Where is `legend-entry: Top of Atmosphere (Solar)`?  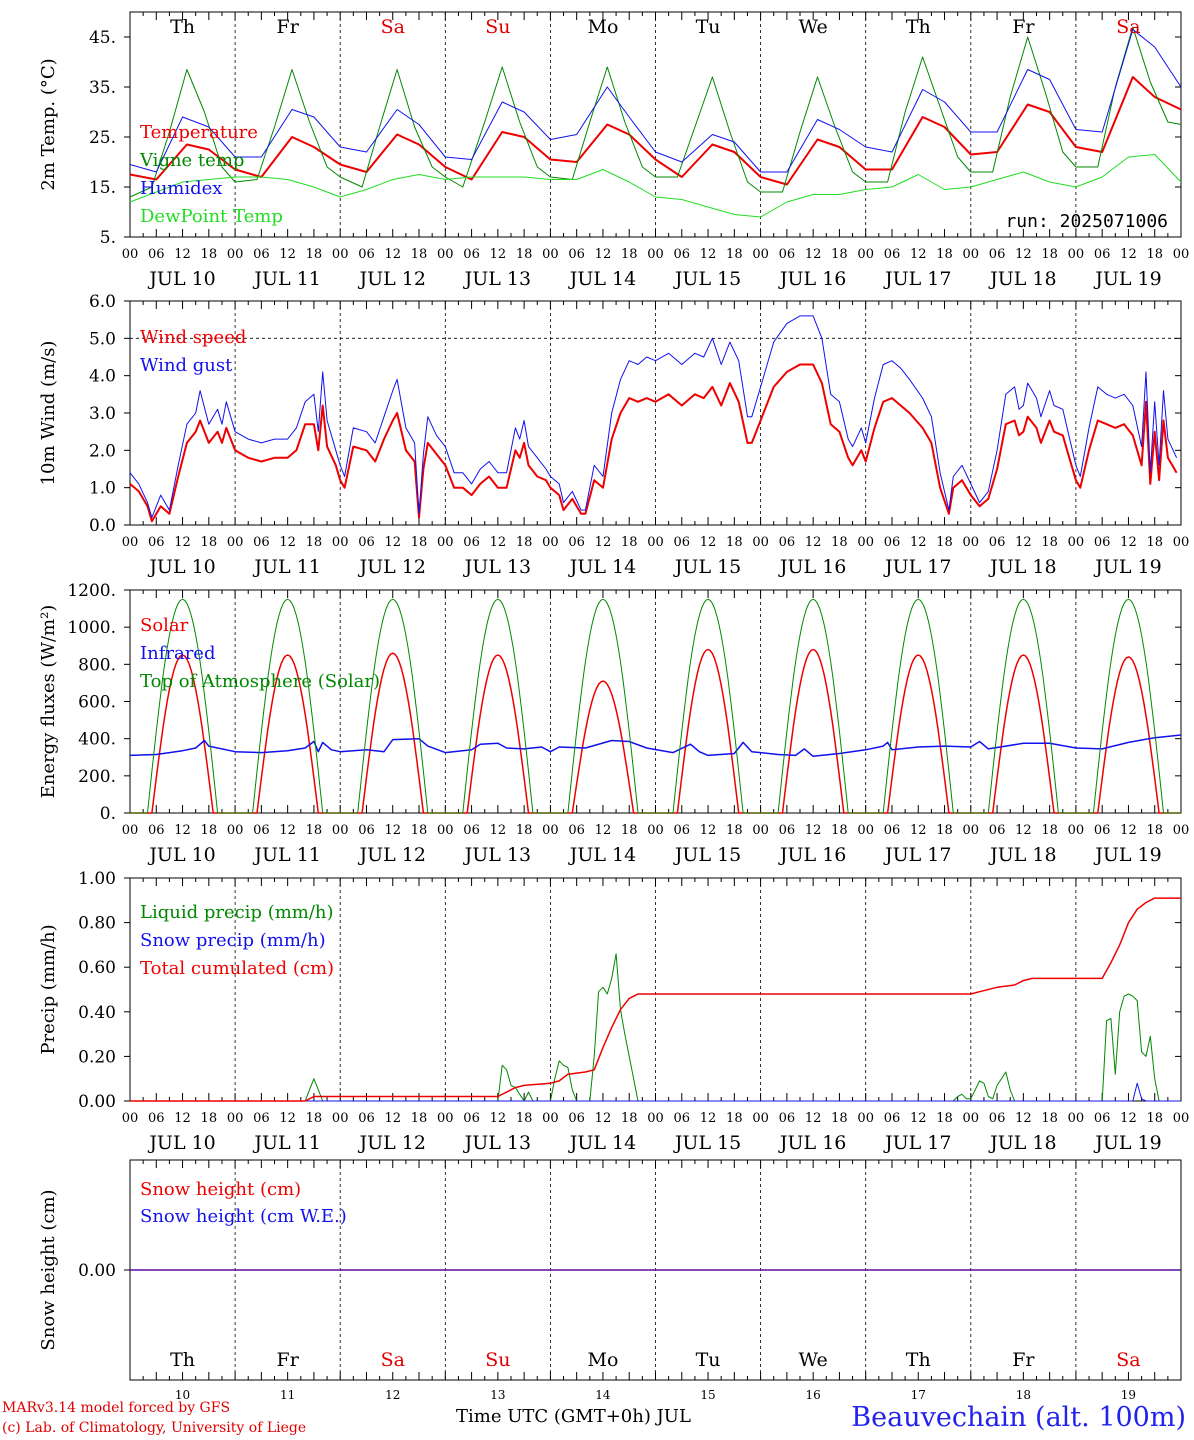 legend-entry: Top of Atmosphere (Solar) is located at coordinates (260, 681).